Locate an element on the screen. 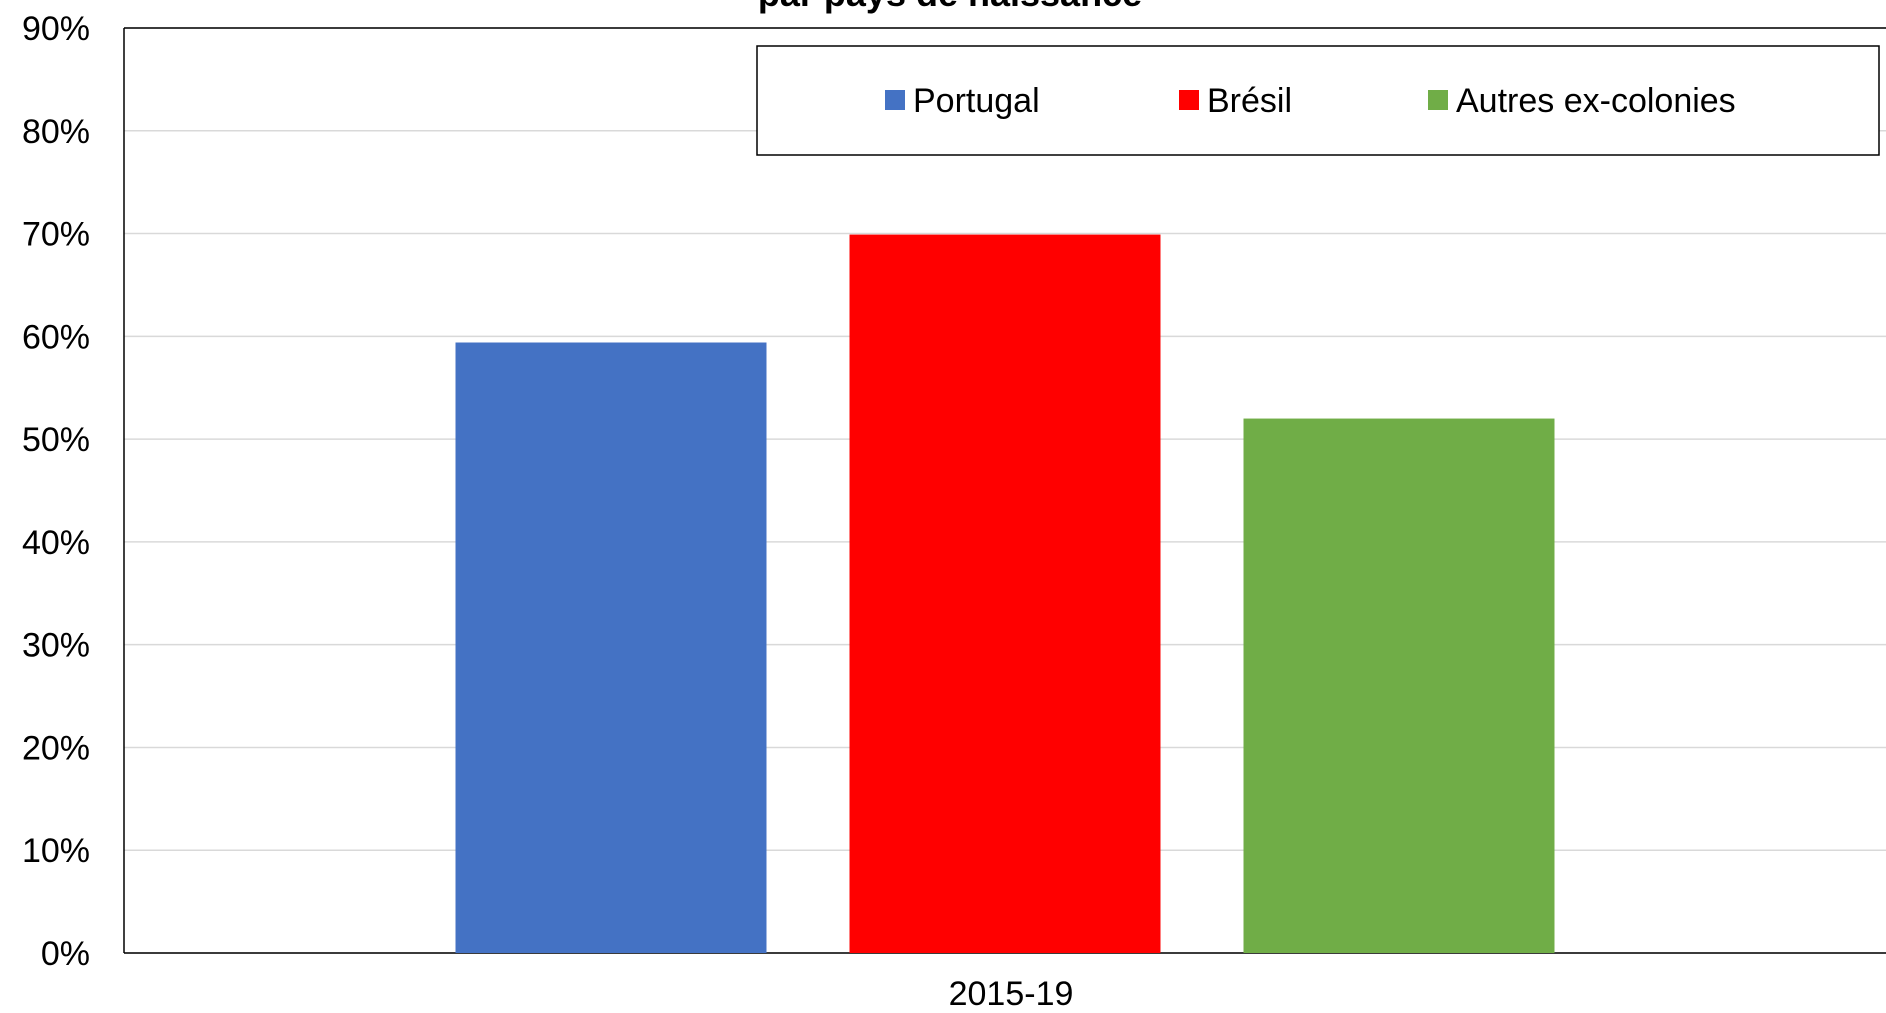 This screenshot has height=1013, width=1886. legend-label: Brésil is located at coordinates (1249, 101).